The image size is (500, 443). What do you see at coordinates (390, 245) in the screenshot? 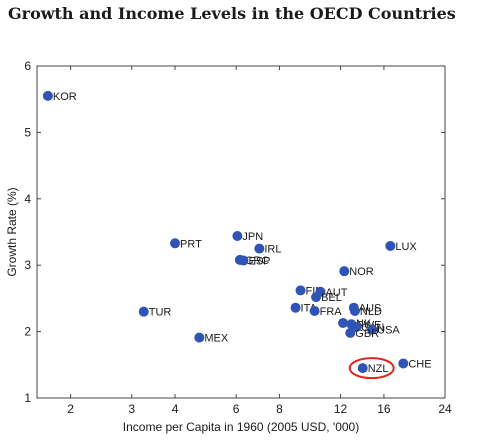
I see `data-point-lux` at bounding box center [390, 245].